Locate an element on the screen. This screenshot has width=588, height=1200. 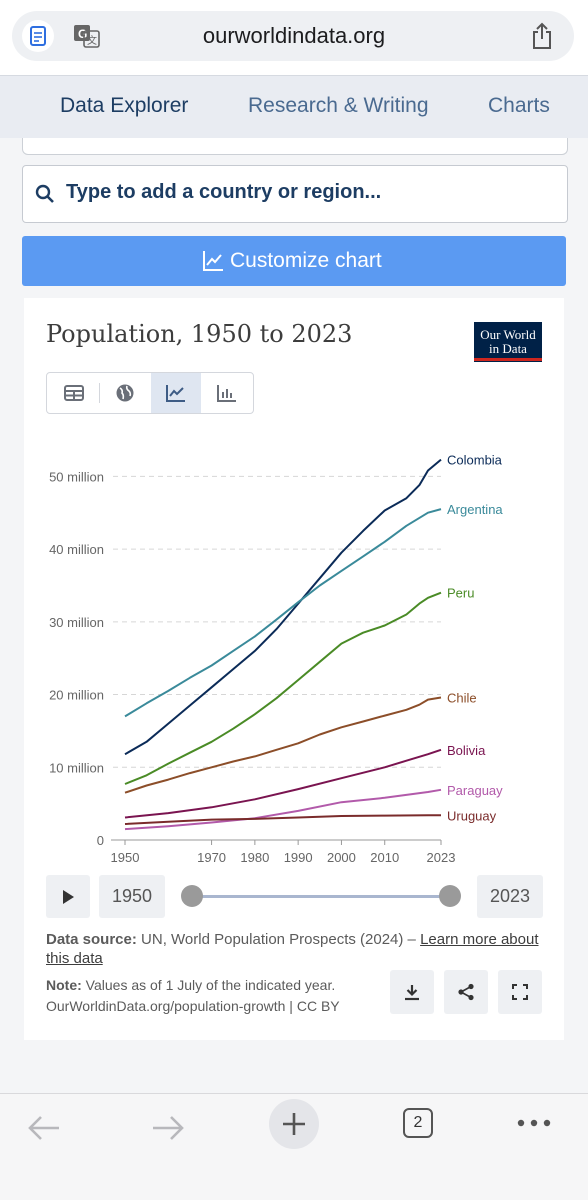
series-label-peru: Peru is located at coordinates (460, 593).